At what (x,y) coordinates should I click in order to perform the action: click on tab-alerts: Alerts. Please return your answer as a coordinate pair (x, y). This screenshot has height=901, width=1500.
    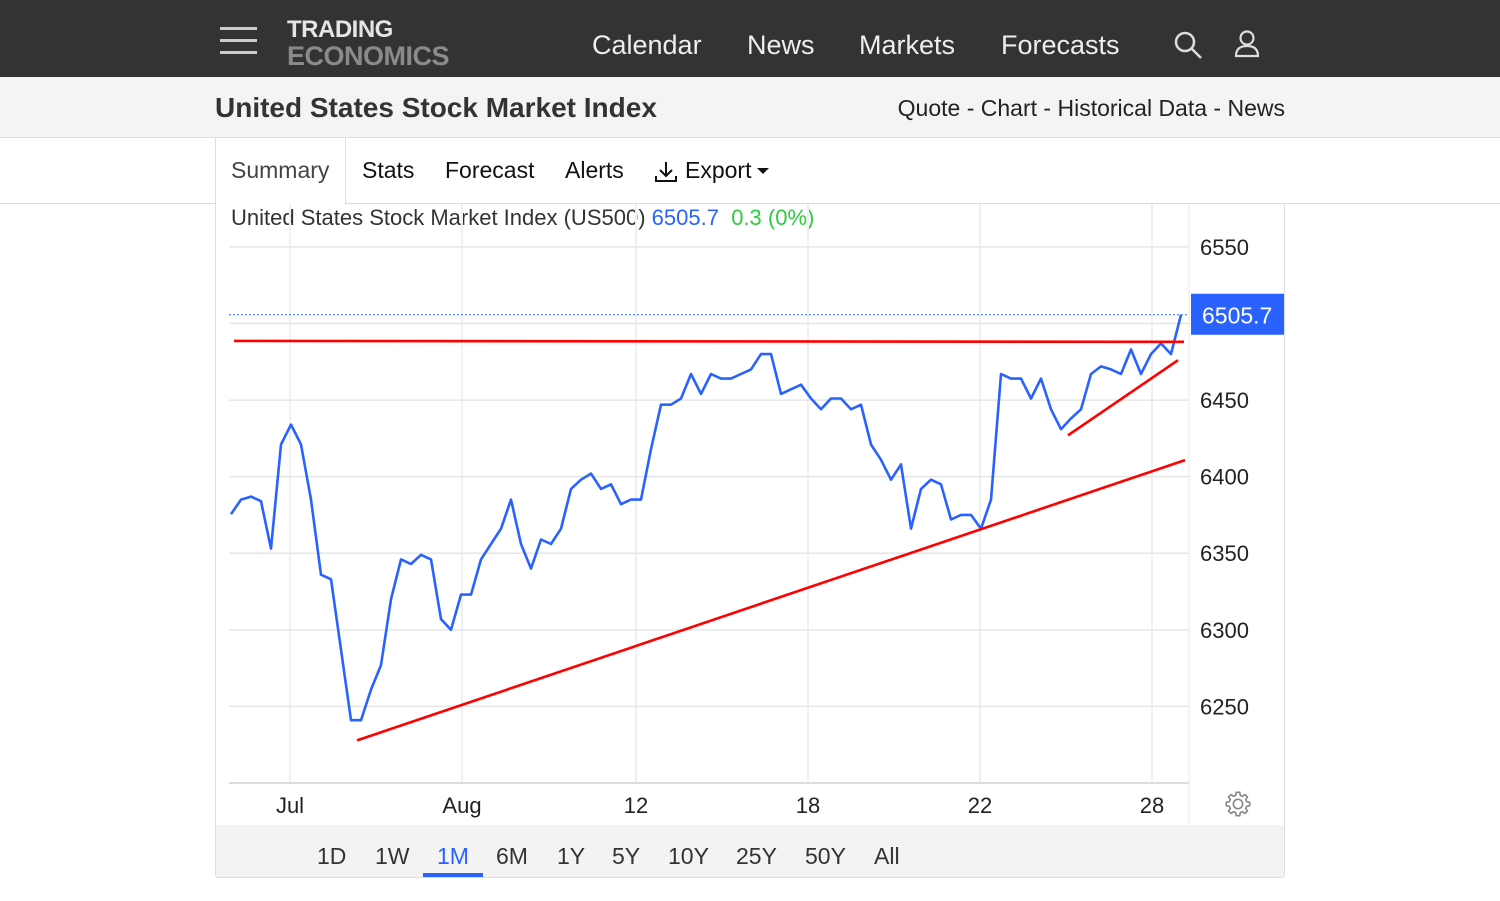
    Looking at the image, I should click on (594, 170).